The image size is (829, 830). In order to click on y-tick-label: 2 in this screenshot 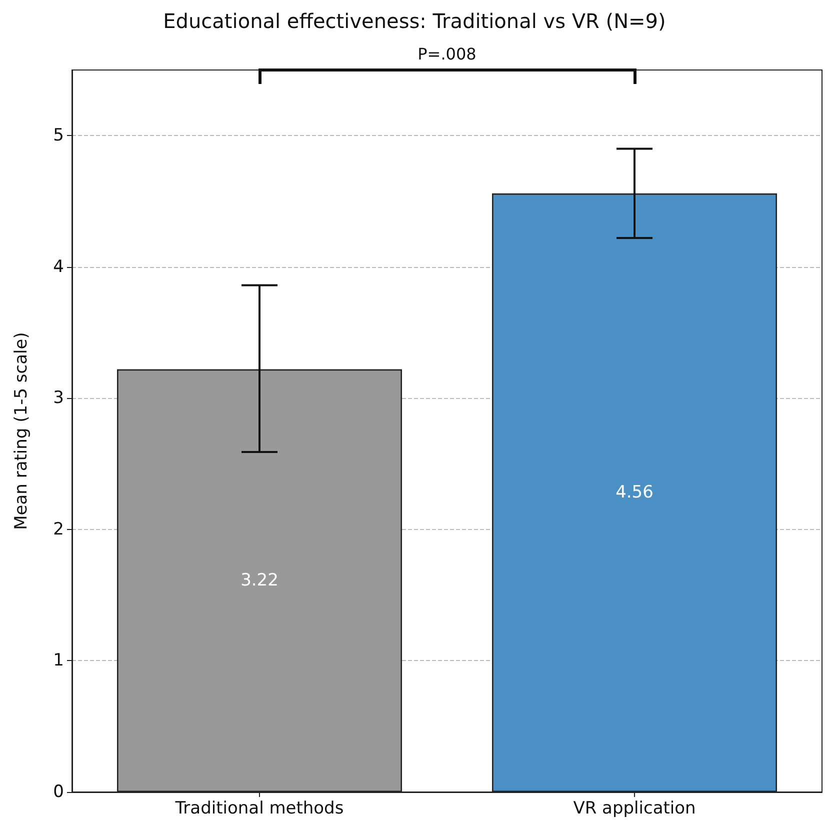, I will do `click(58, 529)`.